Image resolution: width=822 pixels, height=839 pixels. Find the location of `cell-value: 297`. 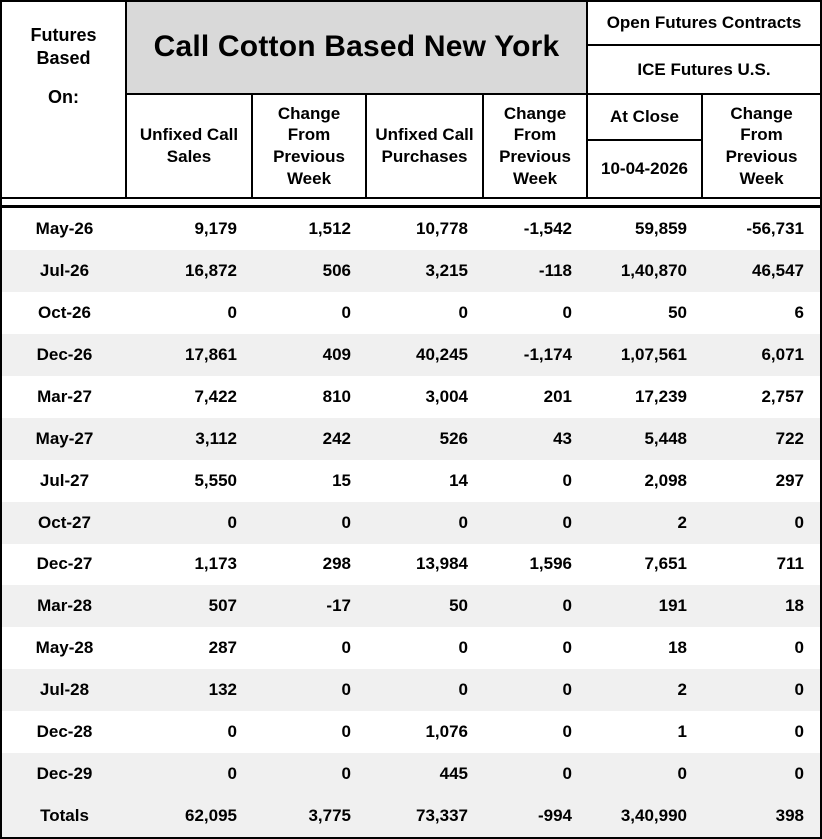

cell-value: 297 is located at coordinates (789, 480).